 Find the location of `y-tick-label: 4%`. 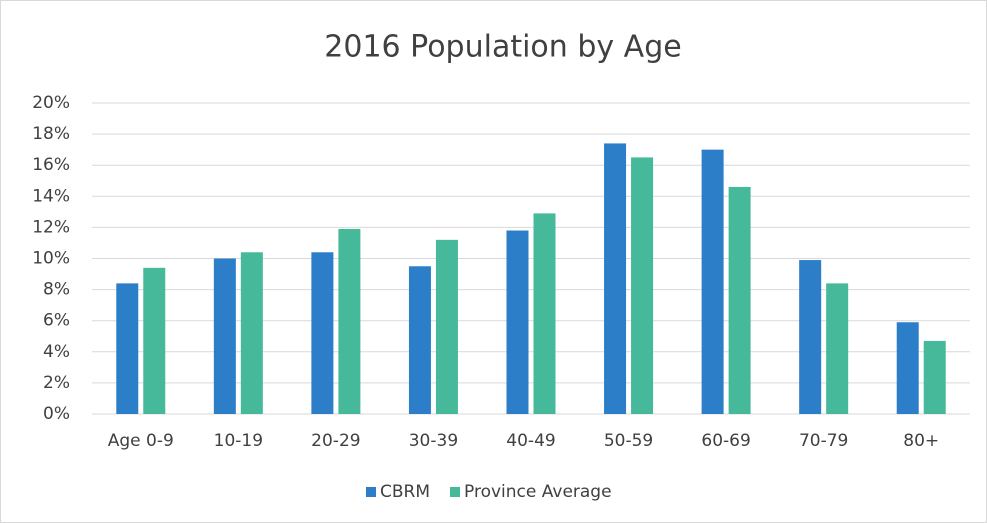

y-tick-label: 4% is located at coordinates (56, 352).